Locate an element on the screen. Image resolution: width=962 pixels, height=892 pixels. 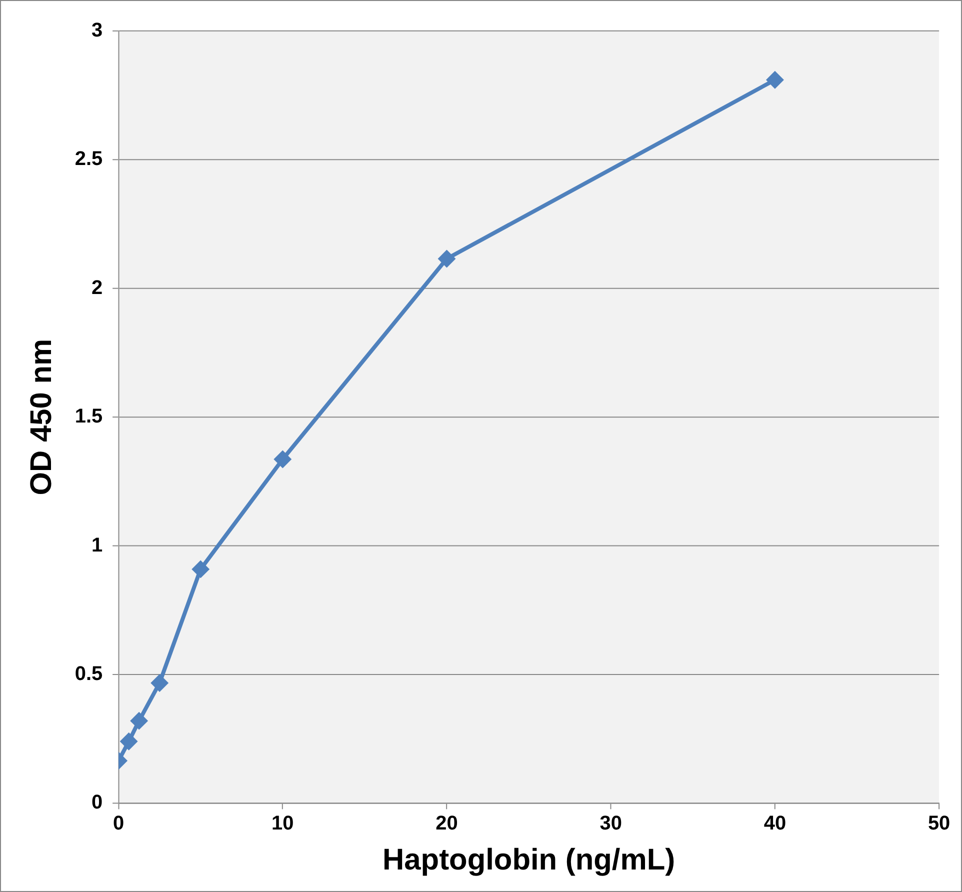
y-tick-label: 1.5 is located at coordinates (88, 417).